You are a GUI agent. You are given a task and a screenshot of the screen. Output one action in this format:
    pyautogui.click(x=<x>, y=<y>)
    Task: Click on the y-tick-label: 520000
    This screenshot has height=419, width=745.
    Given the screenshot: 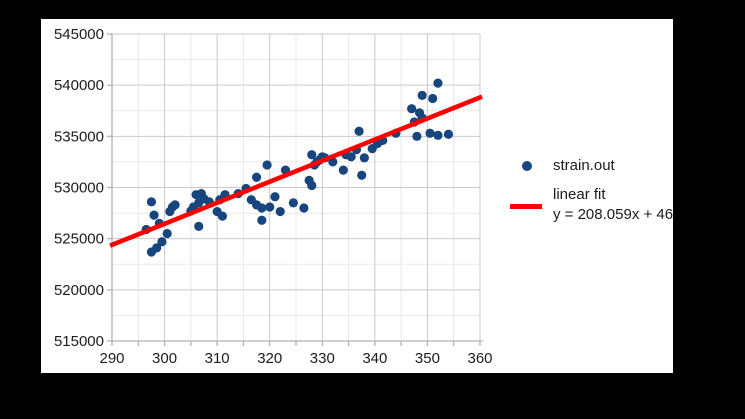 What is the action you would take?
    pyautogui.click(x=79, y=290)
    